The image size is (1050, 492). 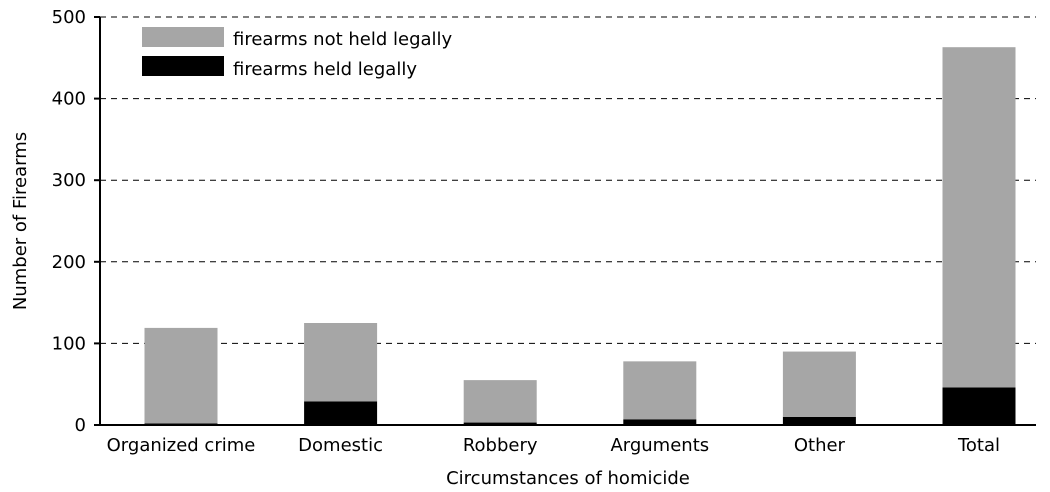 What do you see at coordinates (340, 445) in the screenshot?
I see `x-category-label: Domestic` at bounding box center [340, 445].